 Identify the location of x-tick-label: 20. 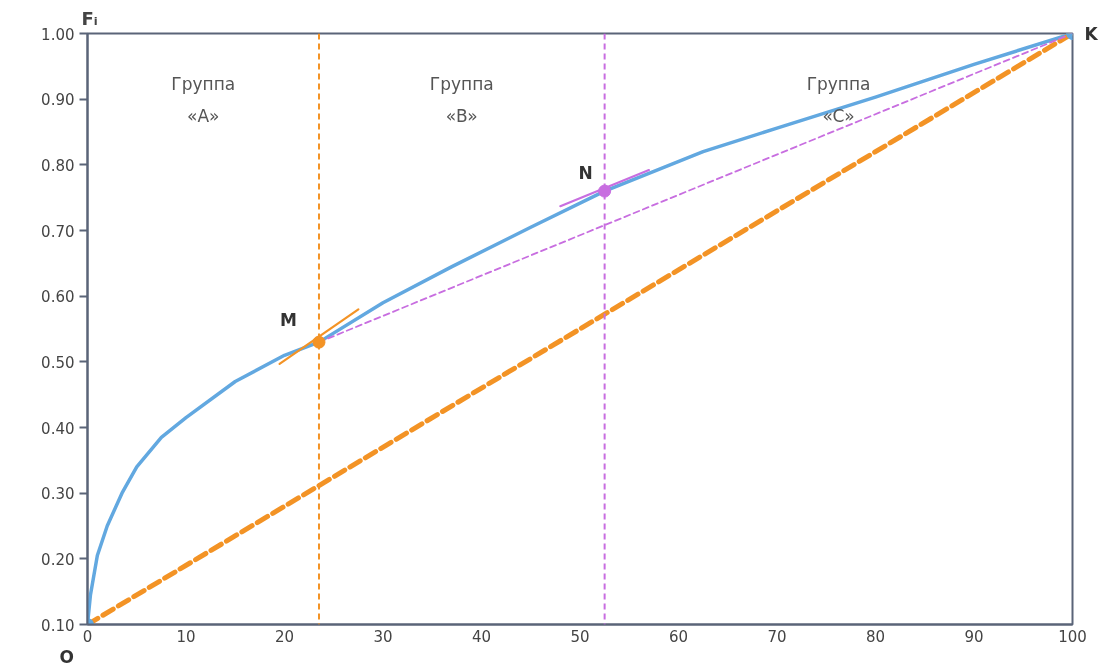
(284, 636).